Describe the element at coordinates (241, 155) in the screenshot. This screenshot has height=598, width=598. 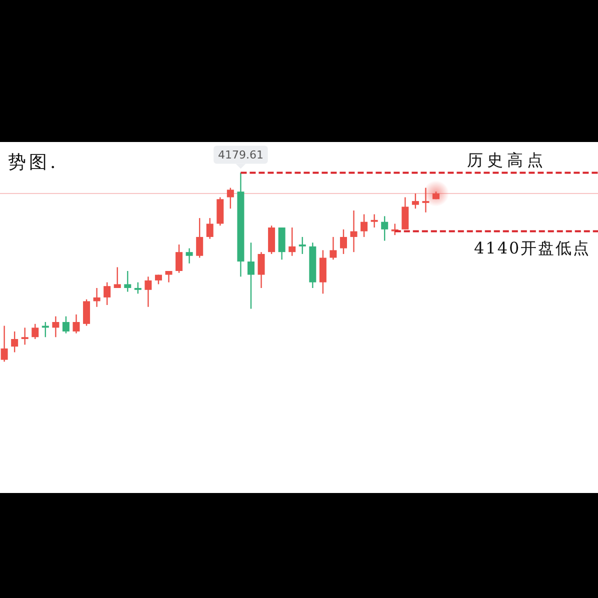
I see `annotation: 4179.61` at that location.